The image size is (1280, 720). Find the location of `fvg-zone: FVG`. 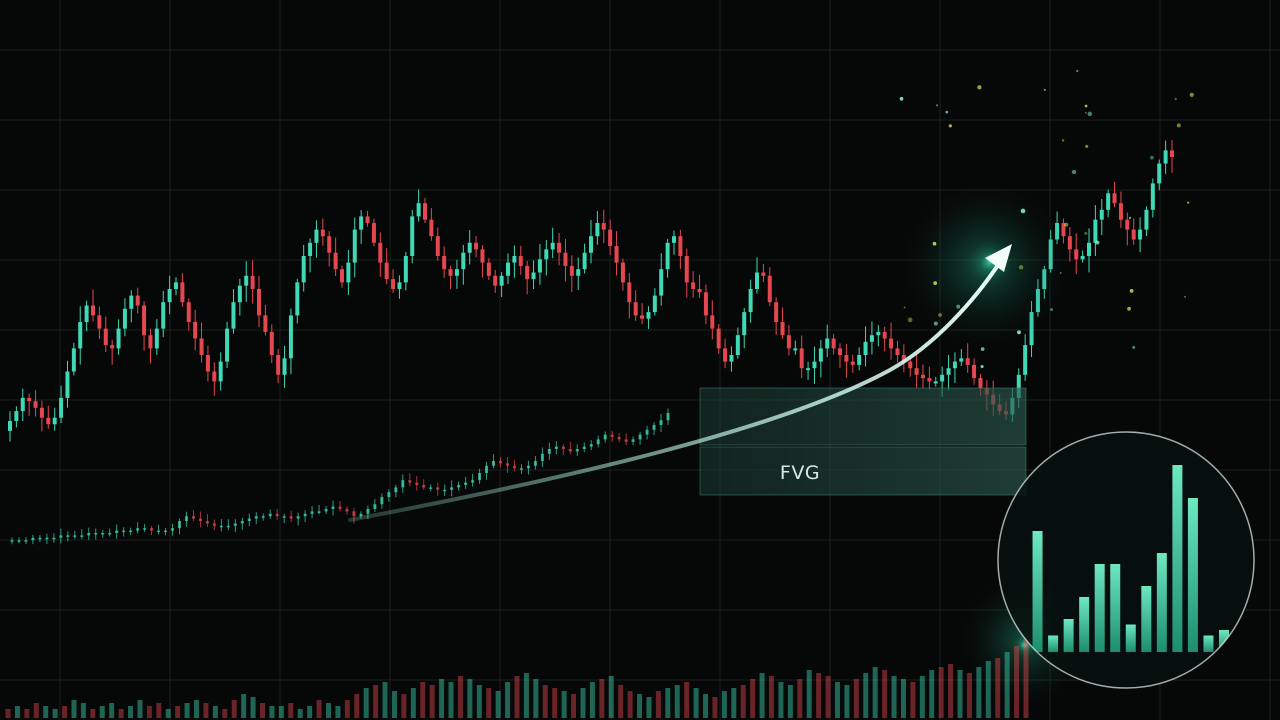

fvg-zone: FVG is located at coordinates (863, 441).